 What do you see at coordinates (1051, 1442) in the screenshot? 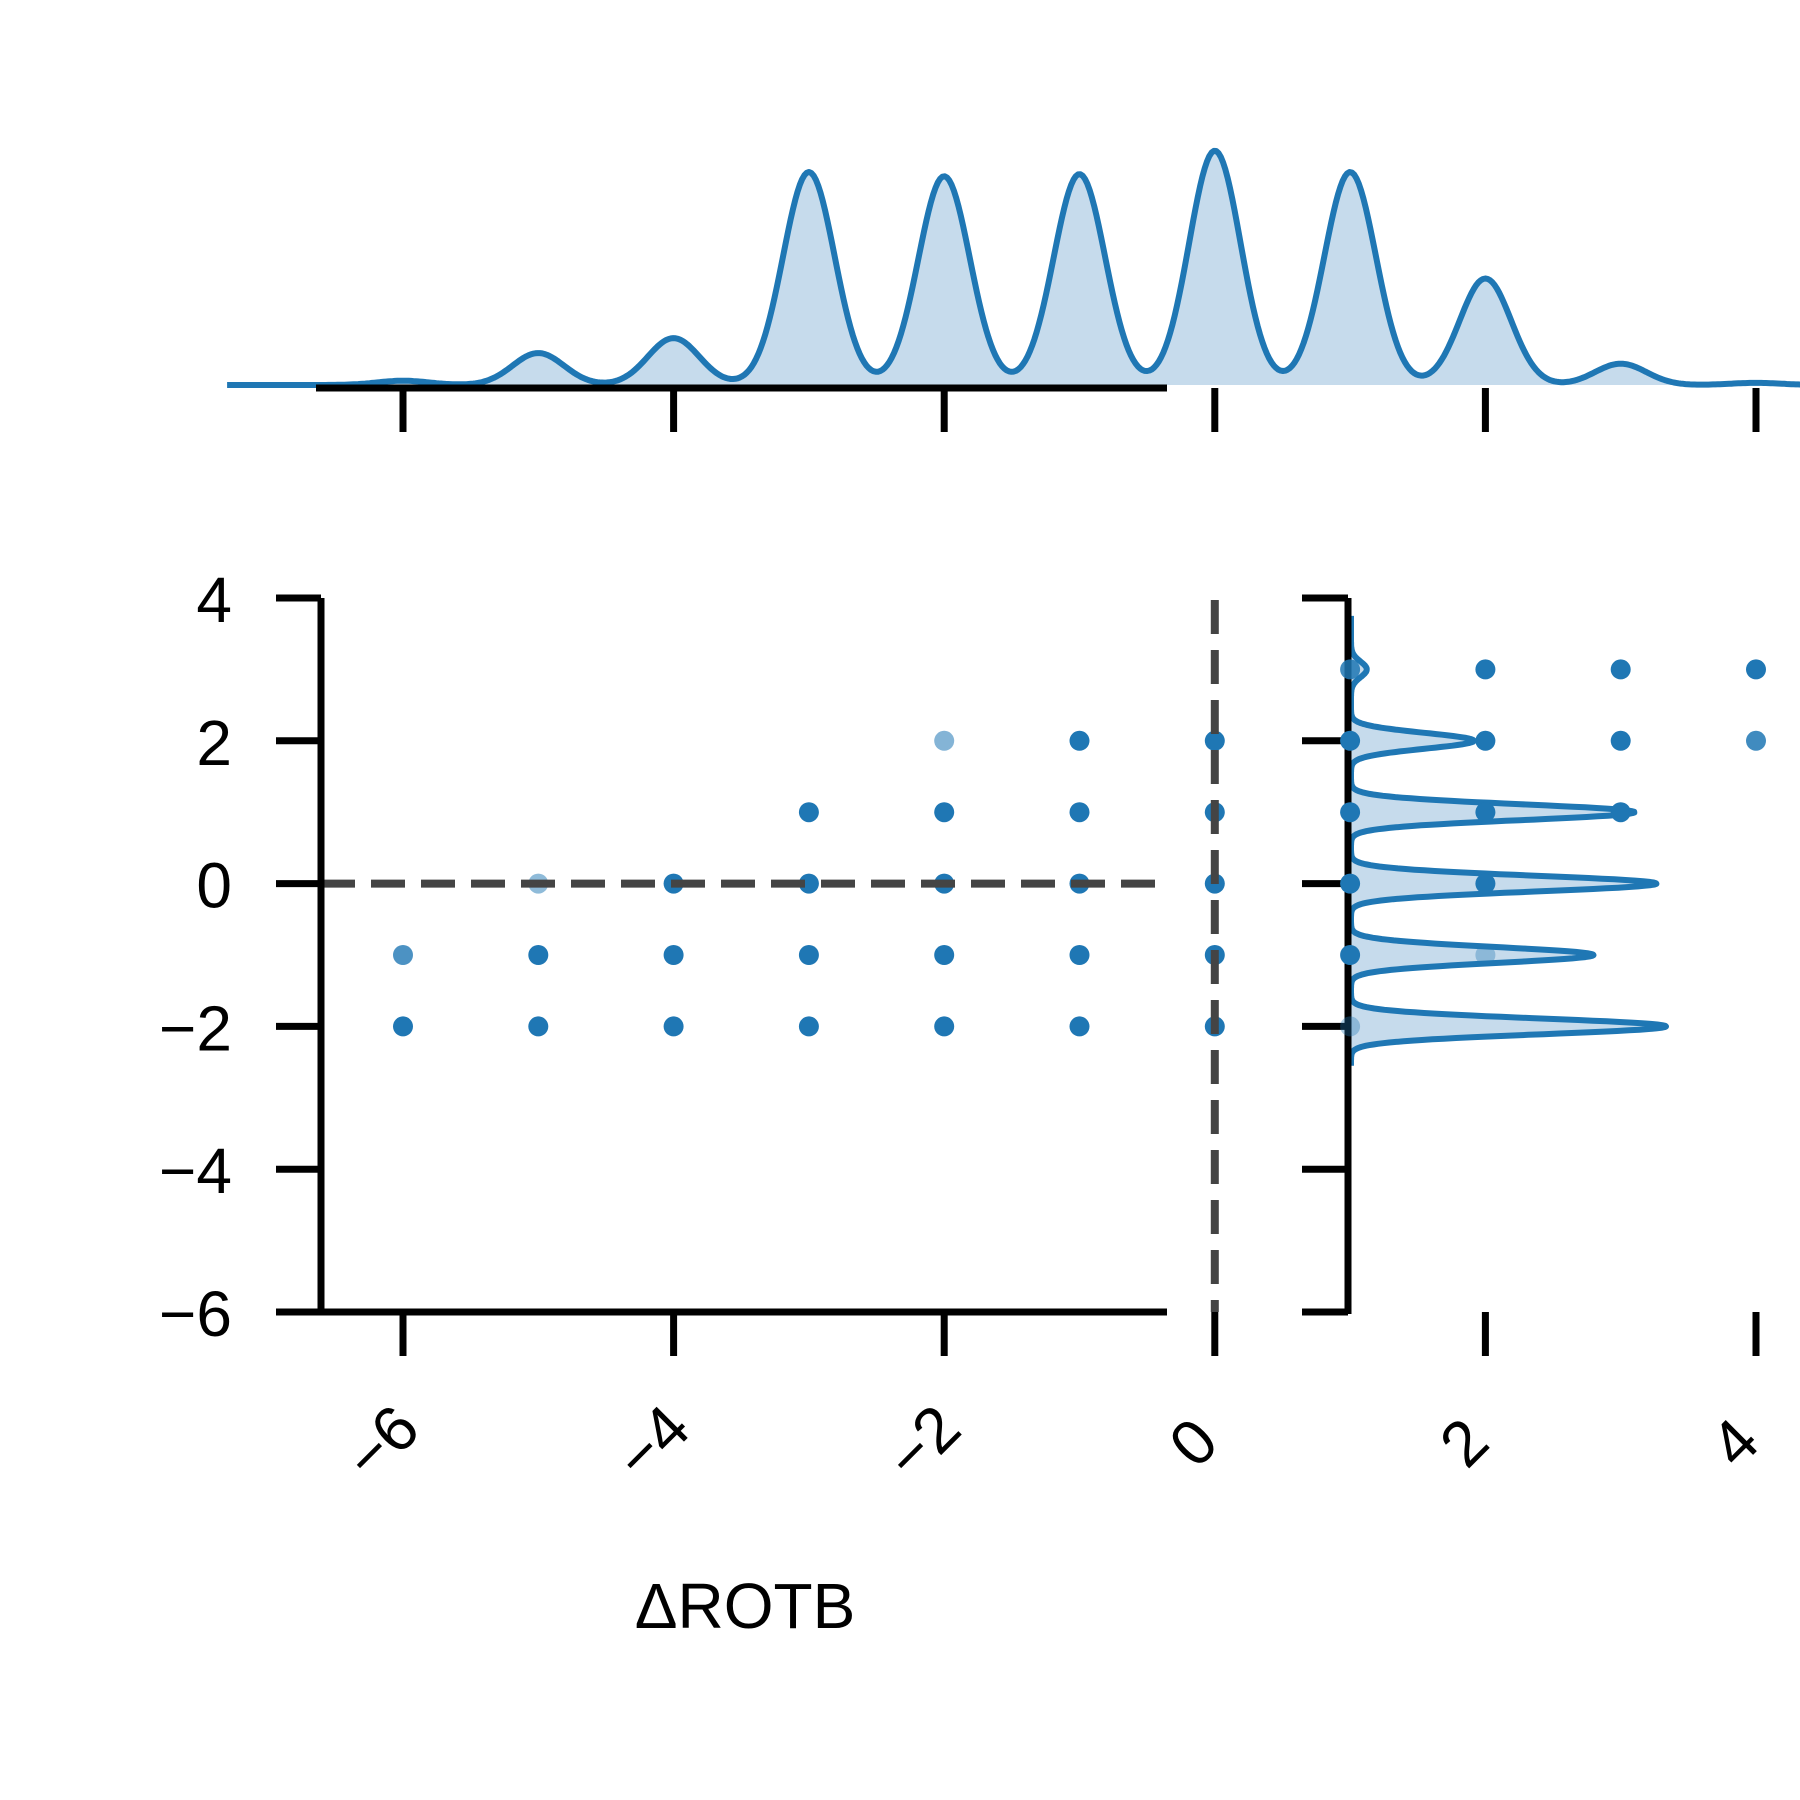
I see `x-tick-labels: −6 −4 −2 0 2 4` at bounding box center [1051, 1442].